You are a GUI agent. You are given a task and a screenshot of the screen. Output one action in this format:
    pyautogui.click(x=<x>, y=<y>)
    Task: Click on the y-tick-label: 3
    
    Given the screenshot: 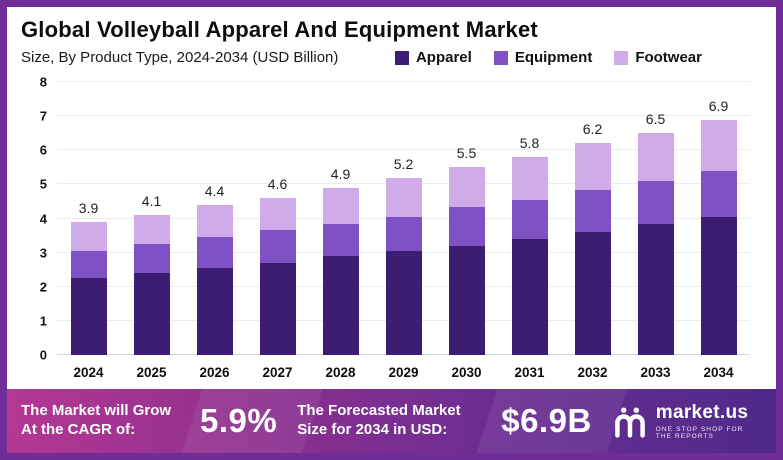 What is the action you would take?
    pyautogui.click(x=43, y=253)
    